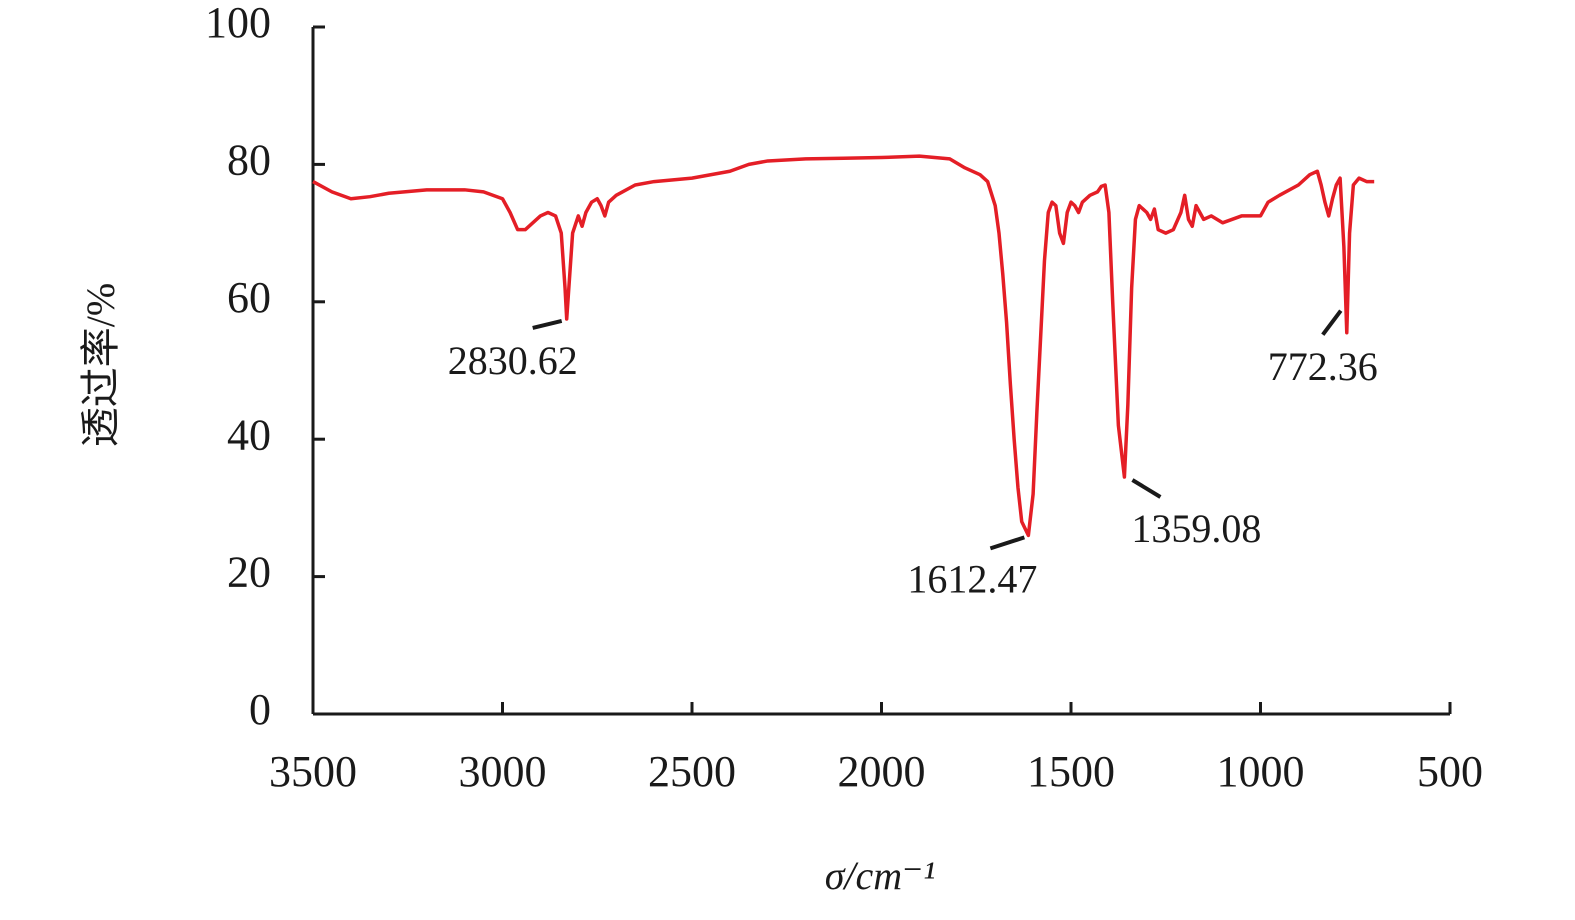  Describe the element at coordinates (238, 23) in the screenshot. I see `y-tick-label: 100` at that location.